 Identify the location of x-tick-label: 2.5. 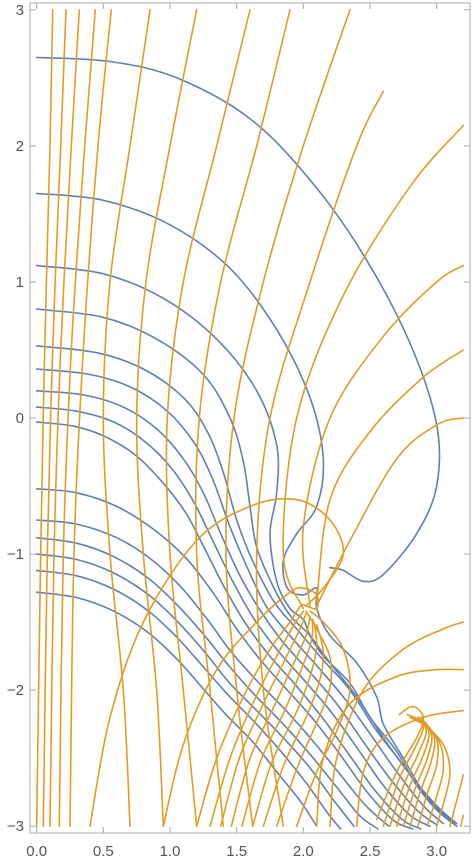
(370, 851).